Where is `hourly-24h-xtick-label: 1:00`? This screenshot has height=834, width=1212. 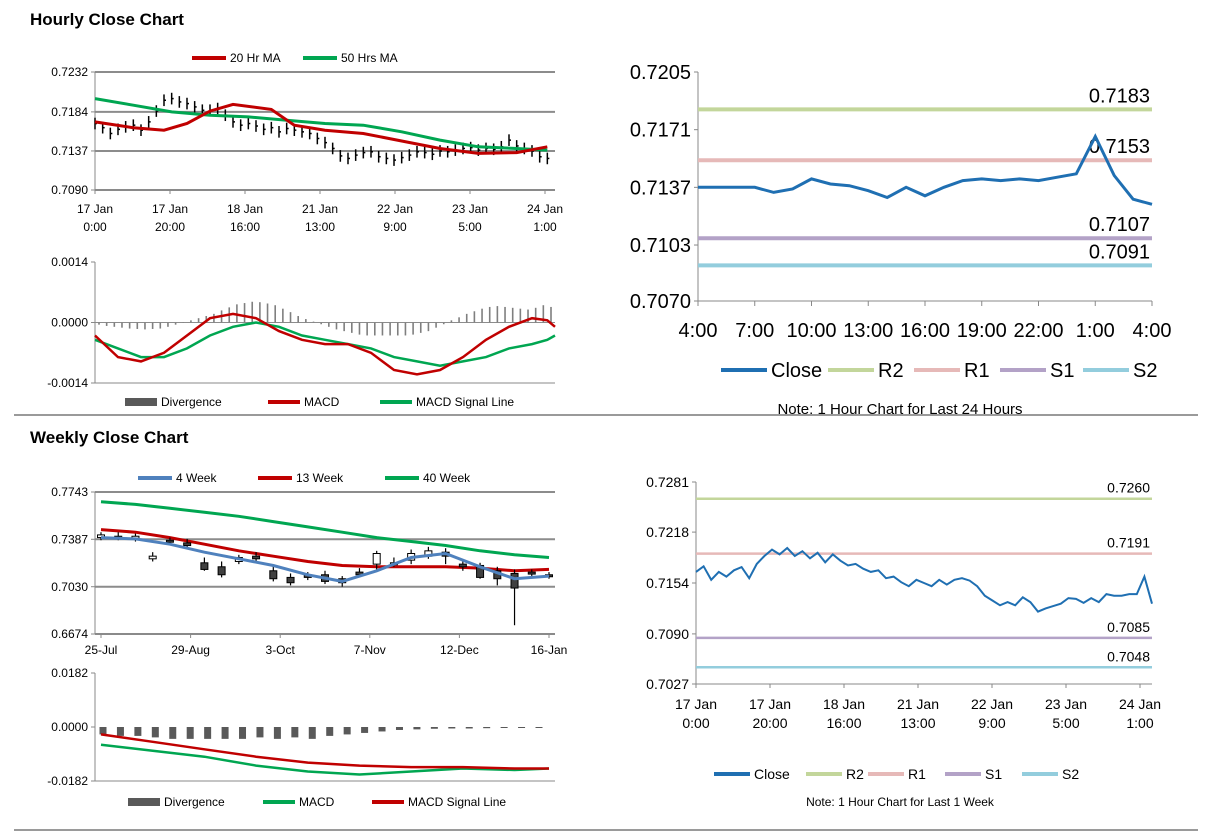 hourly-24h-xtick-label: 1:00 is located at coordinates (1095, 331).